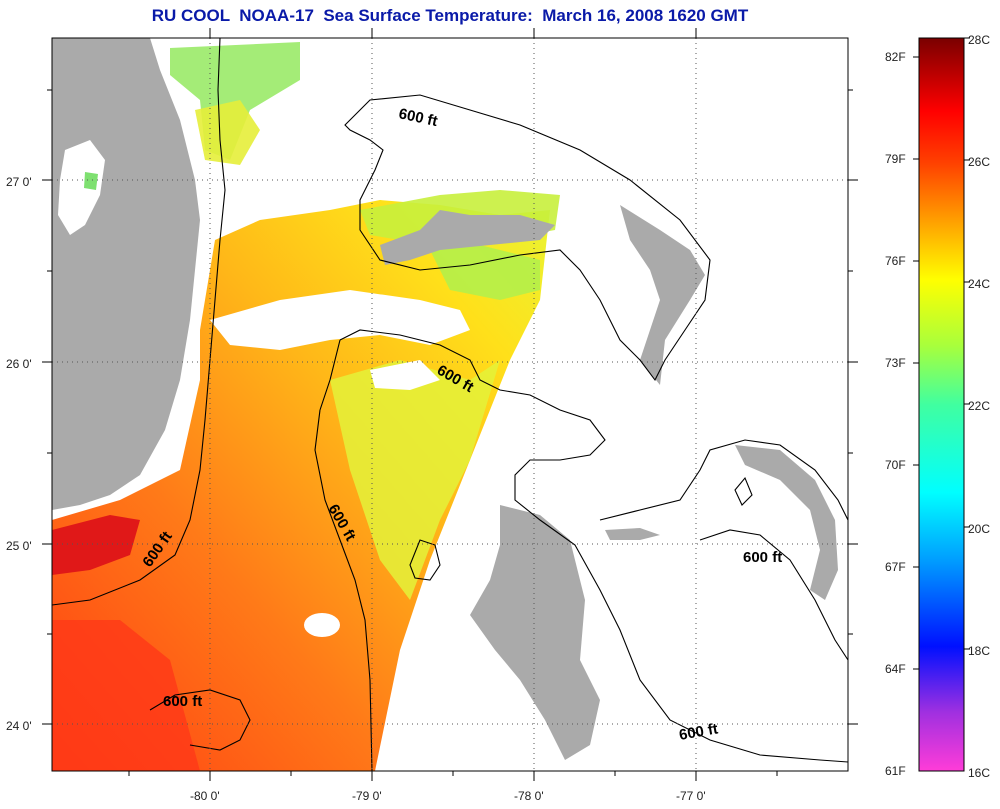  Describe the element at coordinates (691, 796) in the screenshot. I see `longitude-tick-label: -77 0'` at that location.